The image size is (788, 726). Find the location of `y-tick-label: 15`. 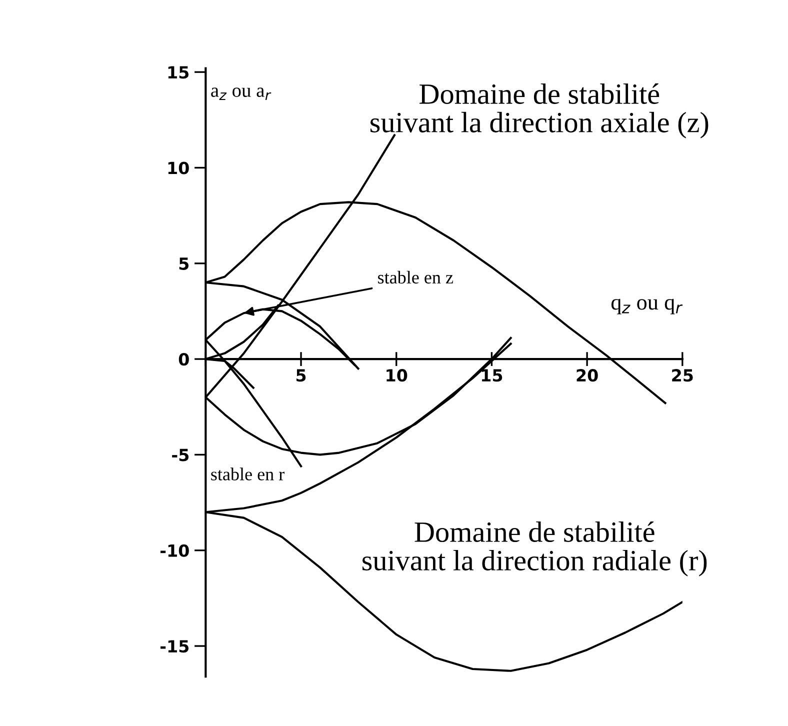

y-tick-label: 15 is located at coordinates (178, 72).